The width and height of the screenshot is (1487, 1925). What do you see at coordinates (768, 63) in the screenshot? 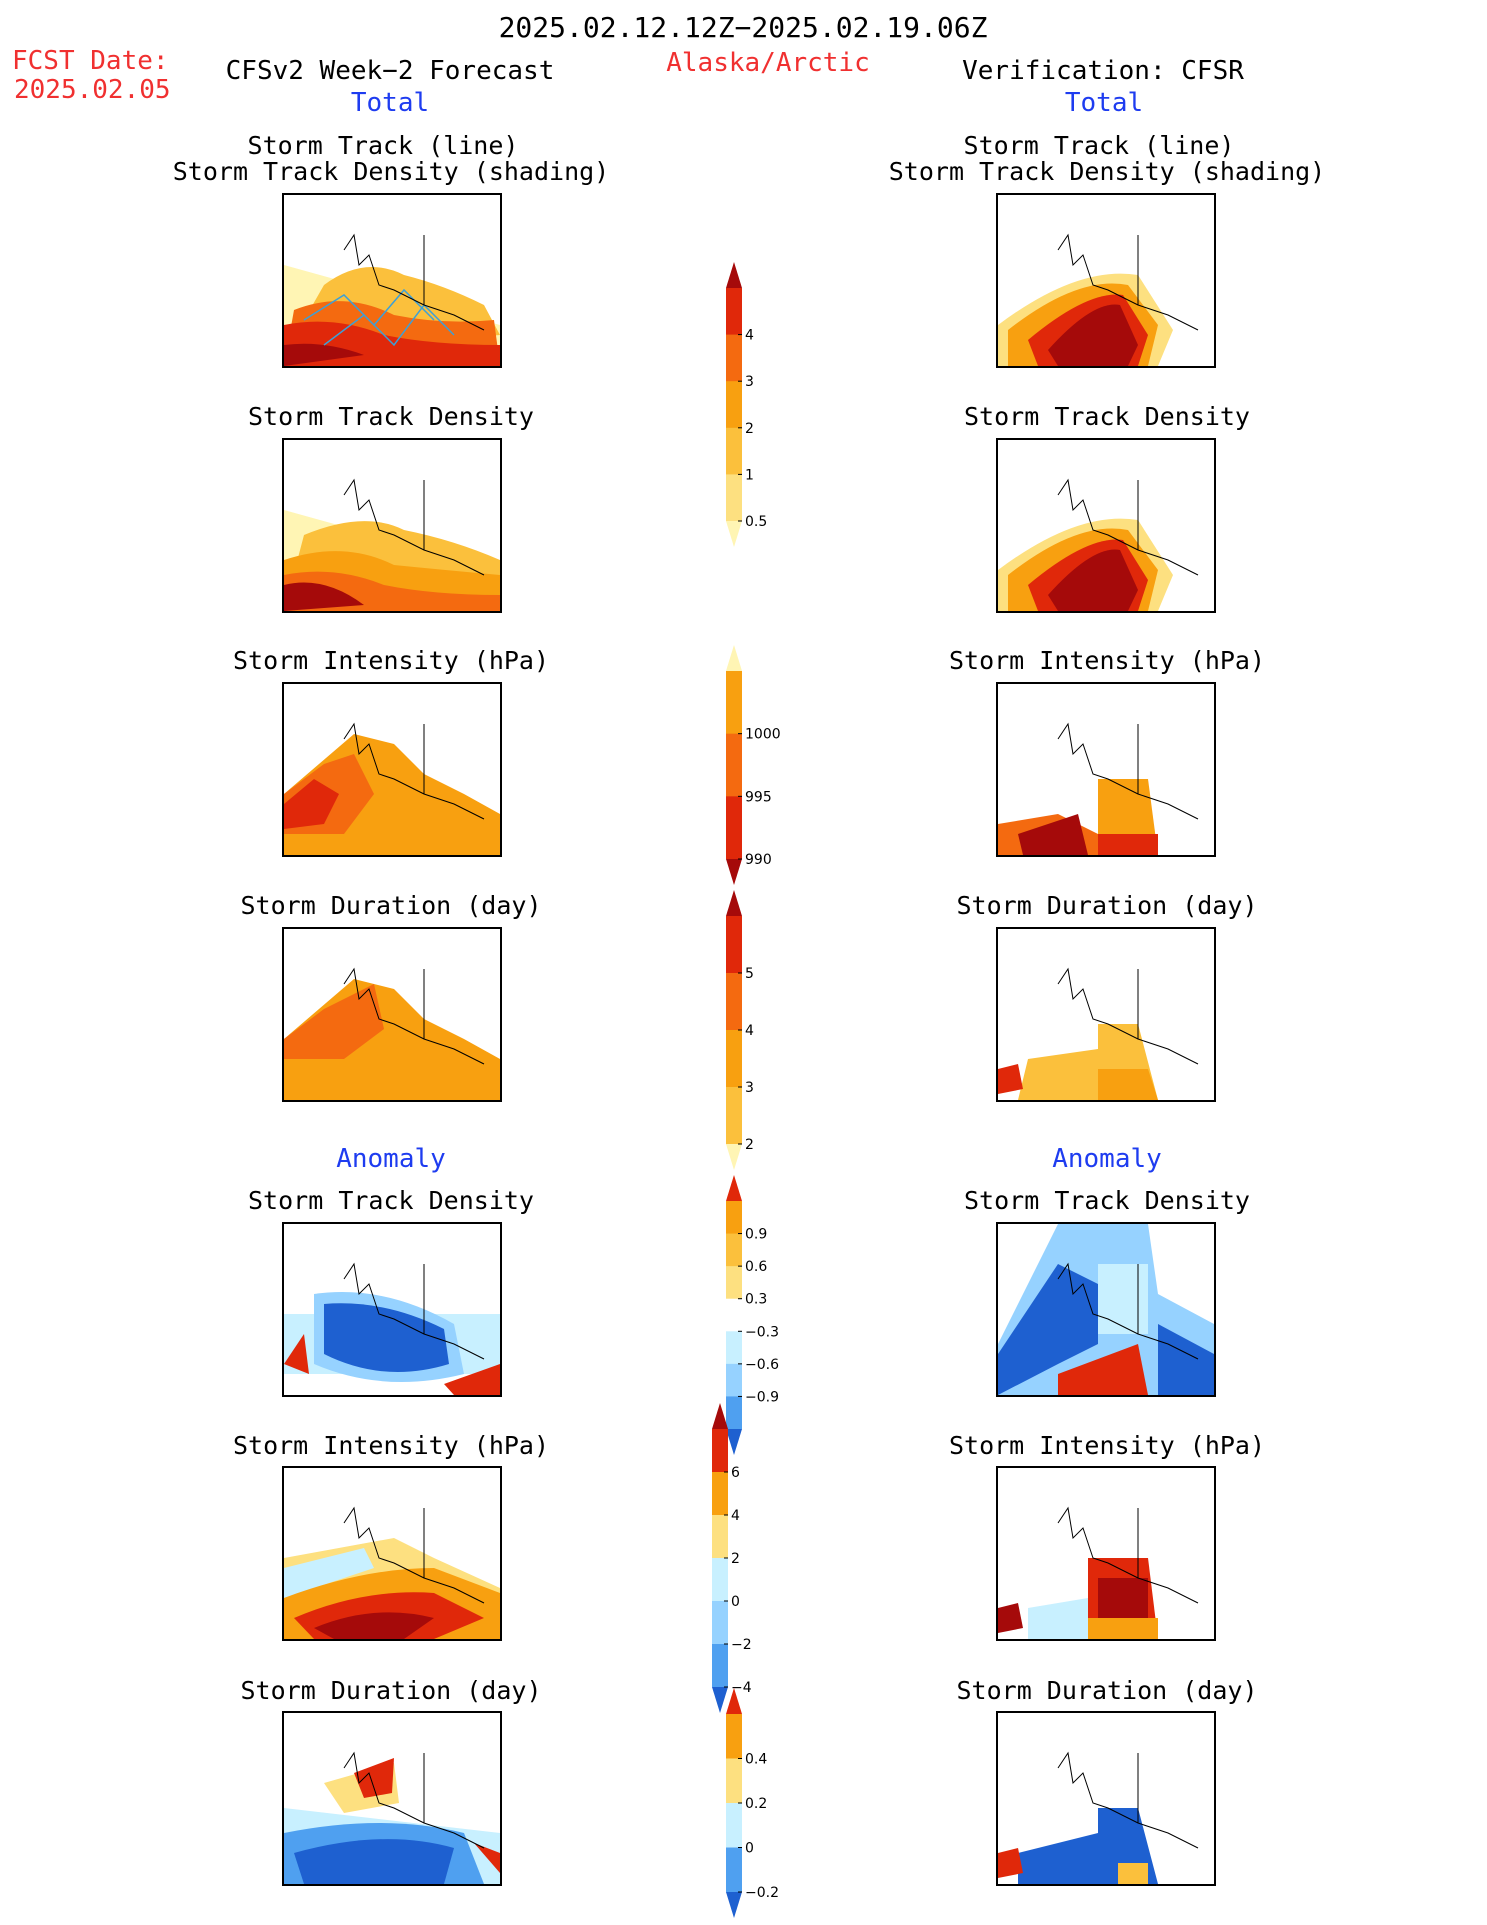
I see `region-title: Alaska/Arctic` at bounding box center [768, 63].